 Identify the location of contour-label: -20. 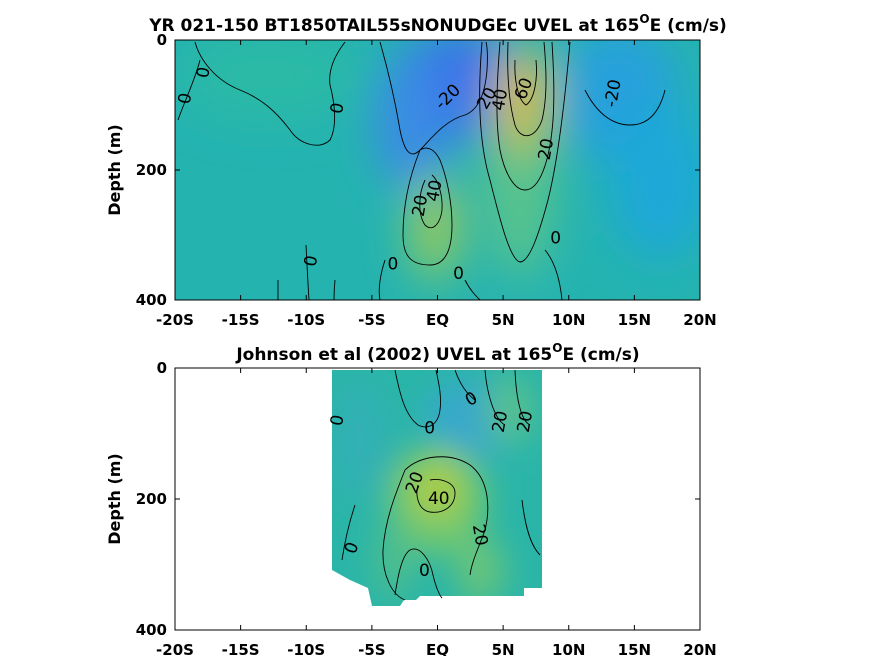
(613, 93).